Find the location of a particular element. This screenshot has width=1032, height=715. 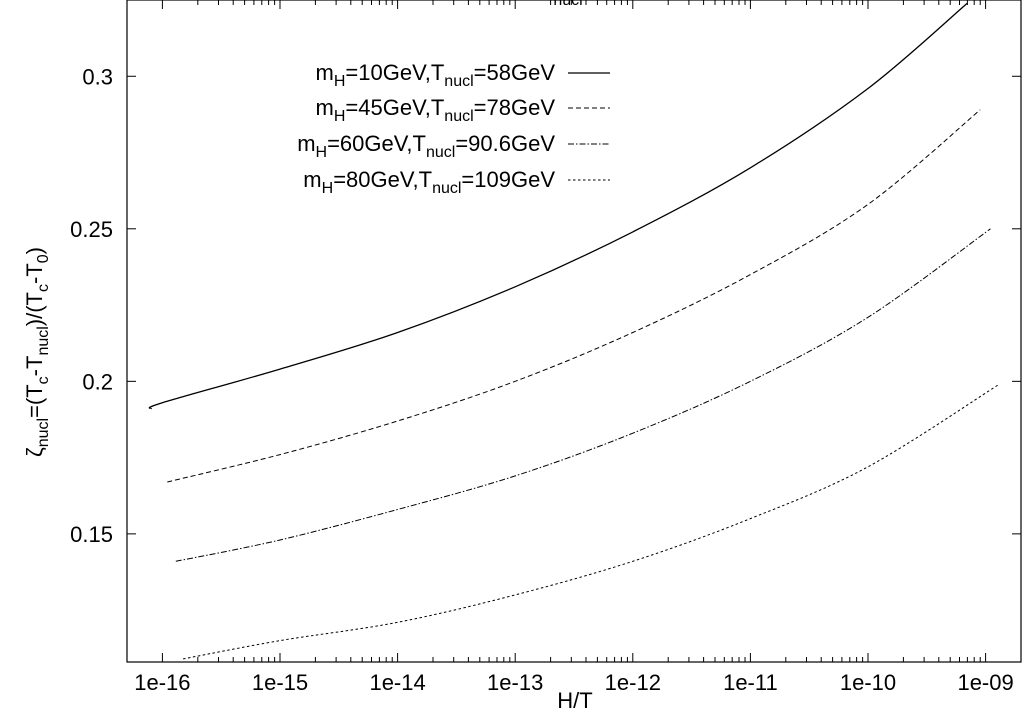

legend-4-p3: =109GeV is located at coordinates (508, 179).